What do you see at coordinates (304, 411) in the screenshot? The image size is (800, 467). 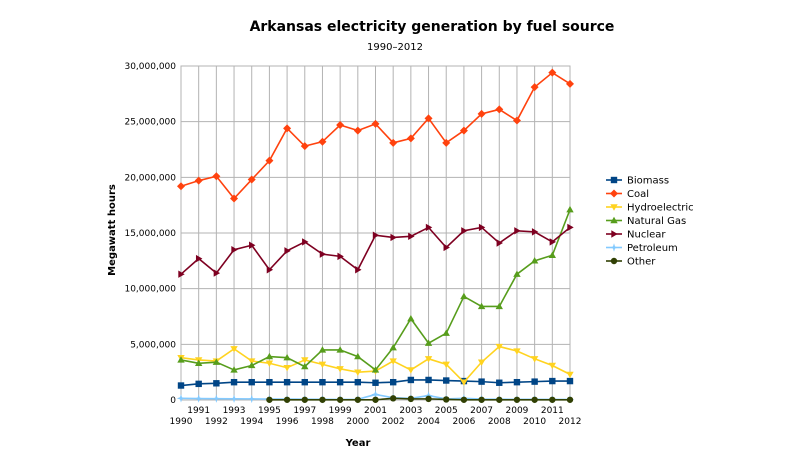 I see `x-tick-label: 1997` at bounding box center [304, 411].